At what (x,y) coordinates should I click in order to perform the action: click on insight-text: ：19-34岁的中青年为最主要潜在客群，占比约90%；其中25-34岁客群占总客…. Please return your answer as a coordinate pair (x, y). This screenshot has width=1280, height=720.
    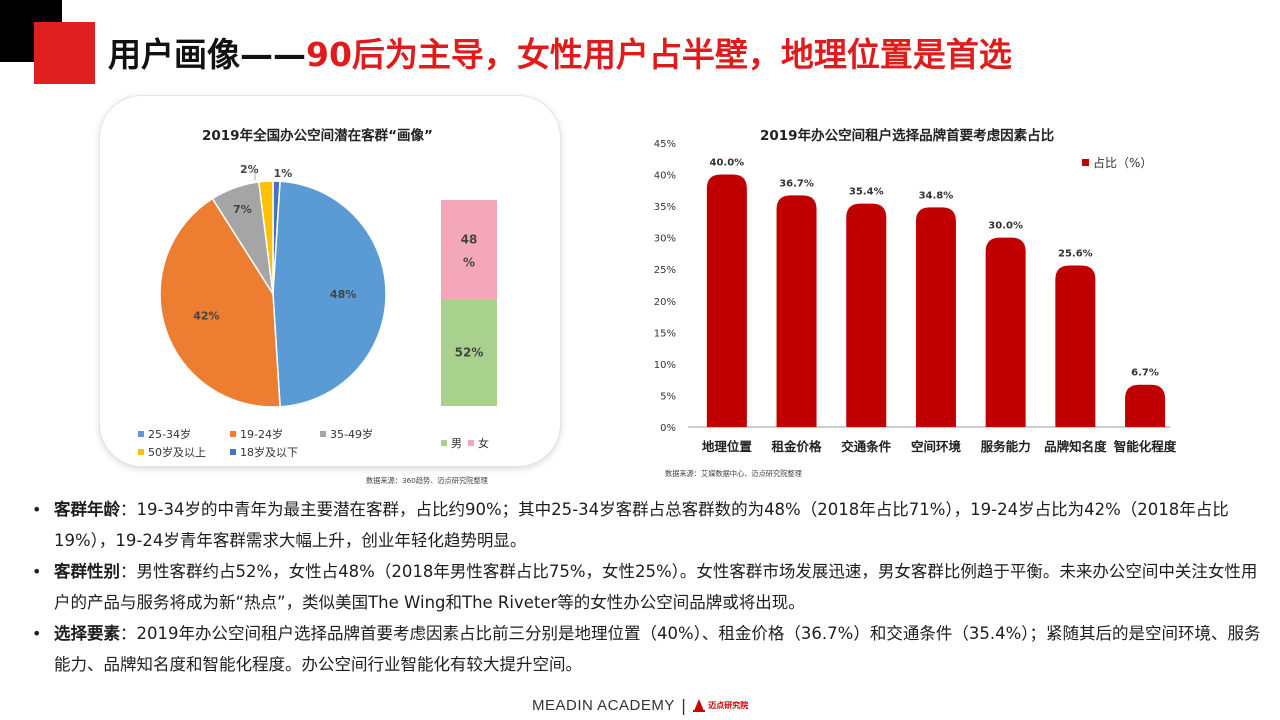
    Looking at the image, I should click on (641, 525).